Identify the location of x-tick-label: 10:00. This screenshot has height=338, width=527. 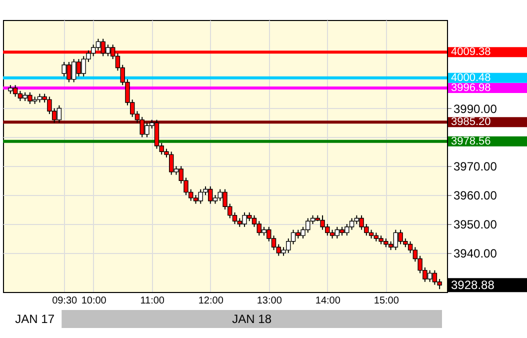
(94, 301).